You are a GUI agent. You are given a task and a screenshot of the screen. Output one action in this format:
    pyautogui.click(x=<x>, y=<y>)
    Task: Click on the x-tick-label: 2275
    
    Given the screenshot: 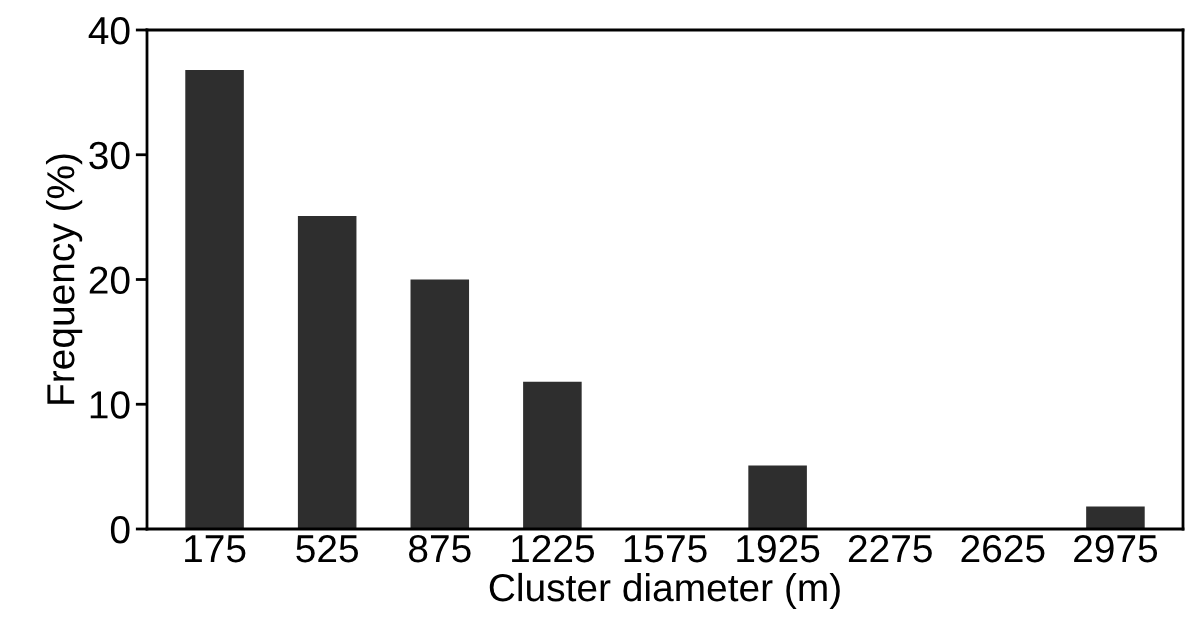 What is the action you would take?
    pyautogui.click(x=890, y=548)
    